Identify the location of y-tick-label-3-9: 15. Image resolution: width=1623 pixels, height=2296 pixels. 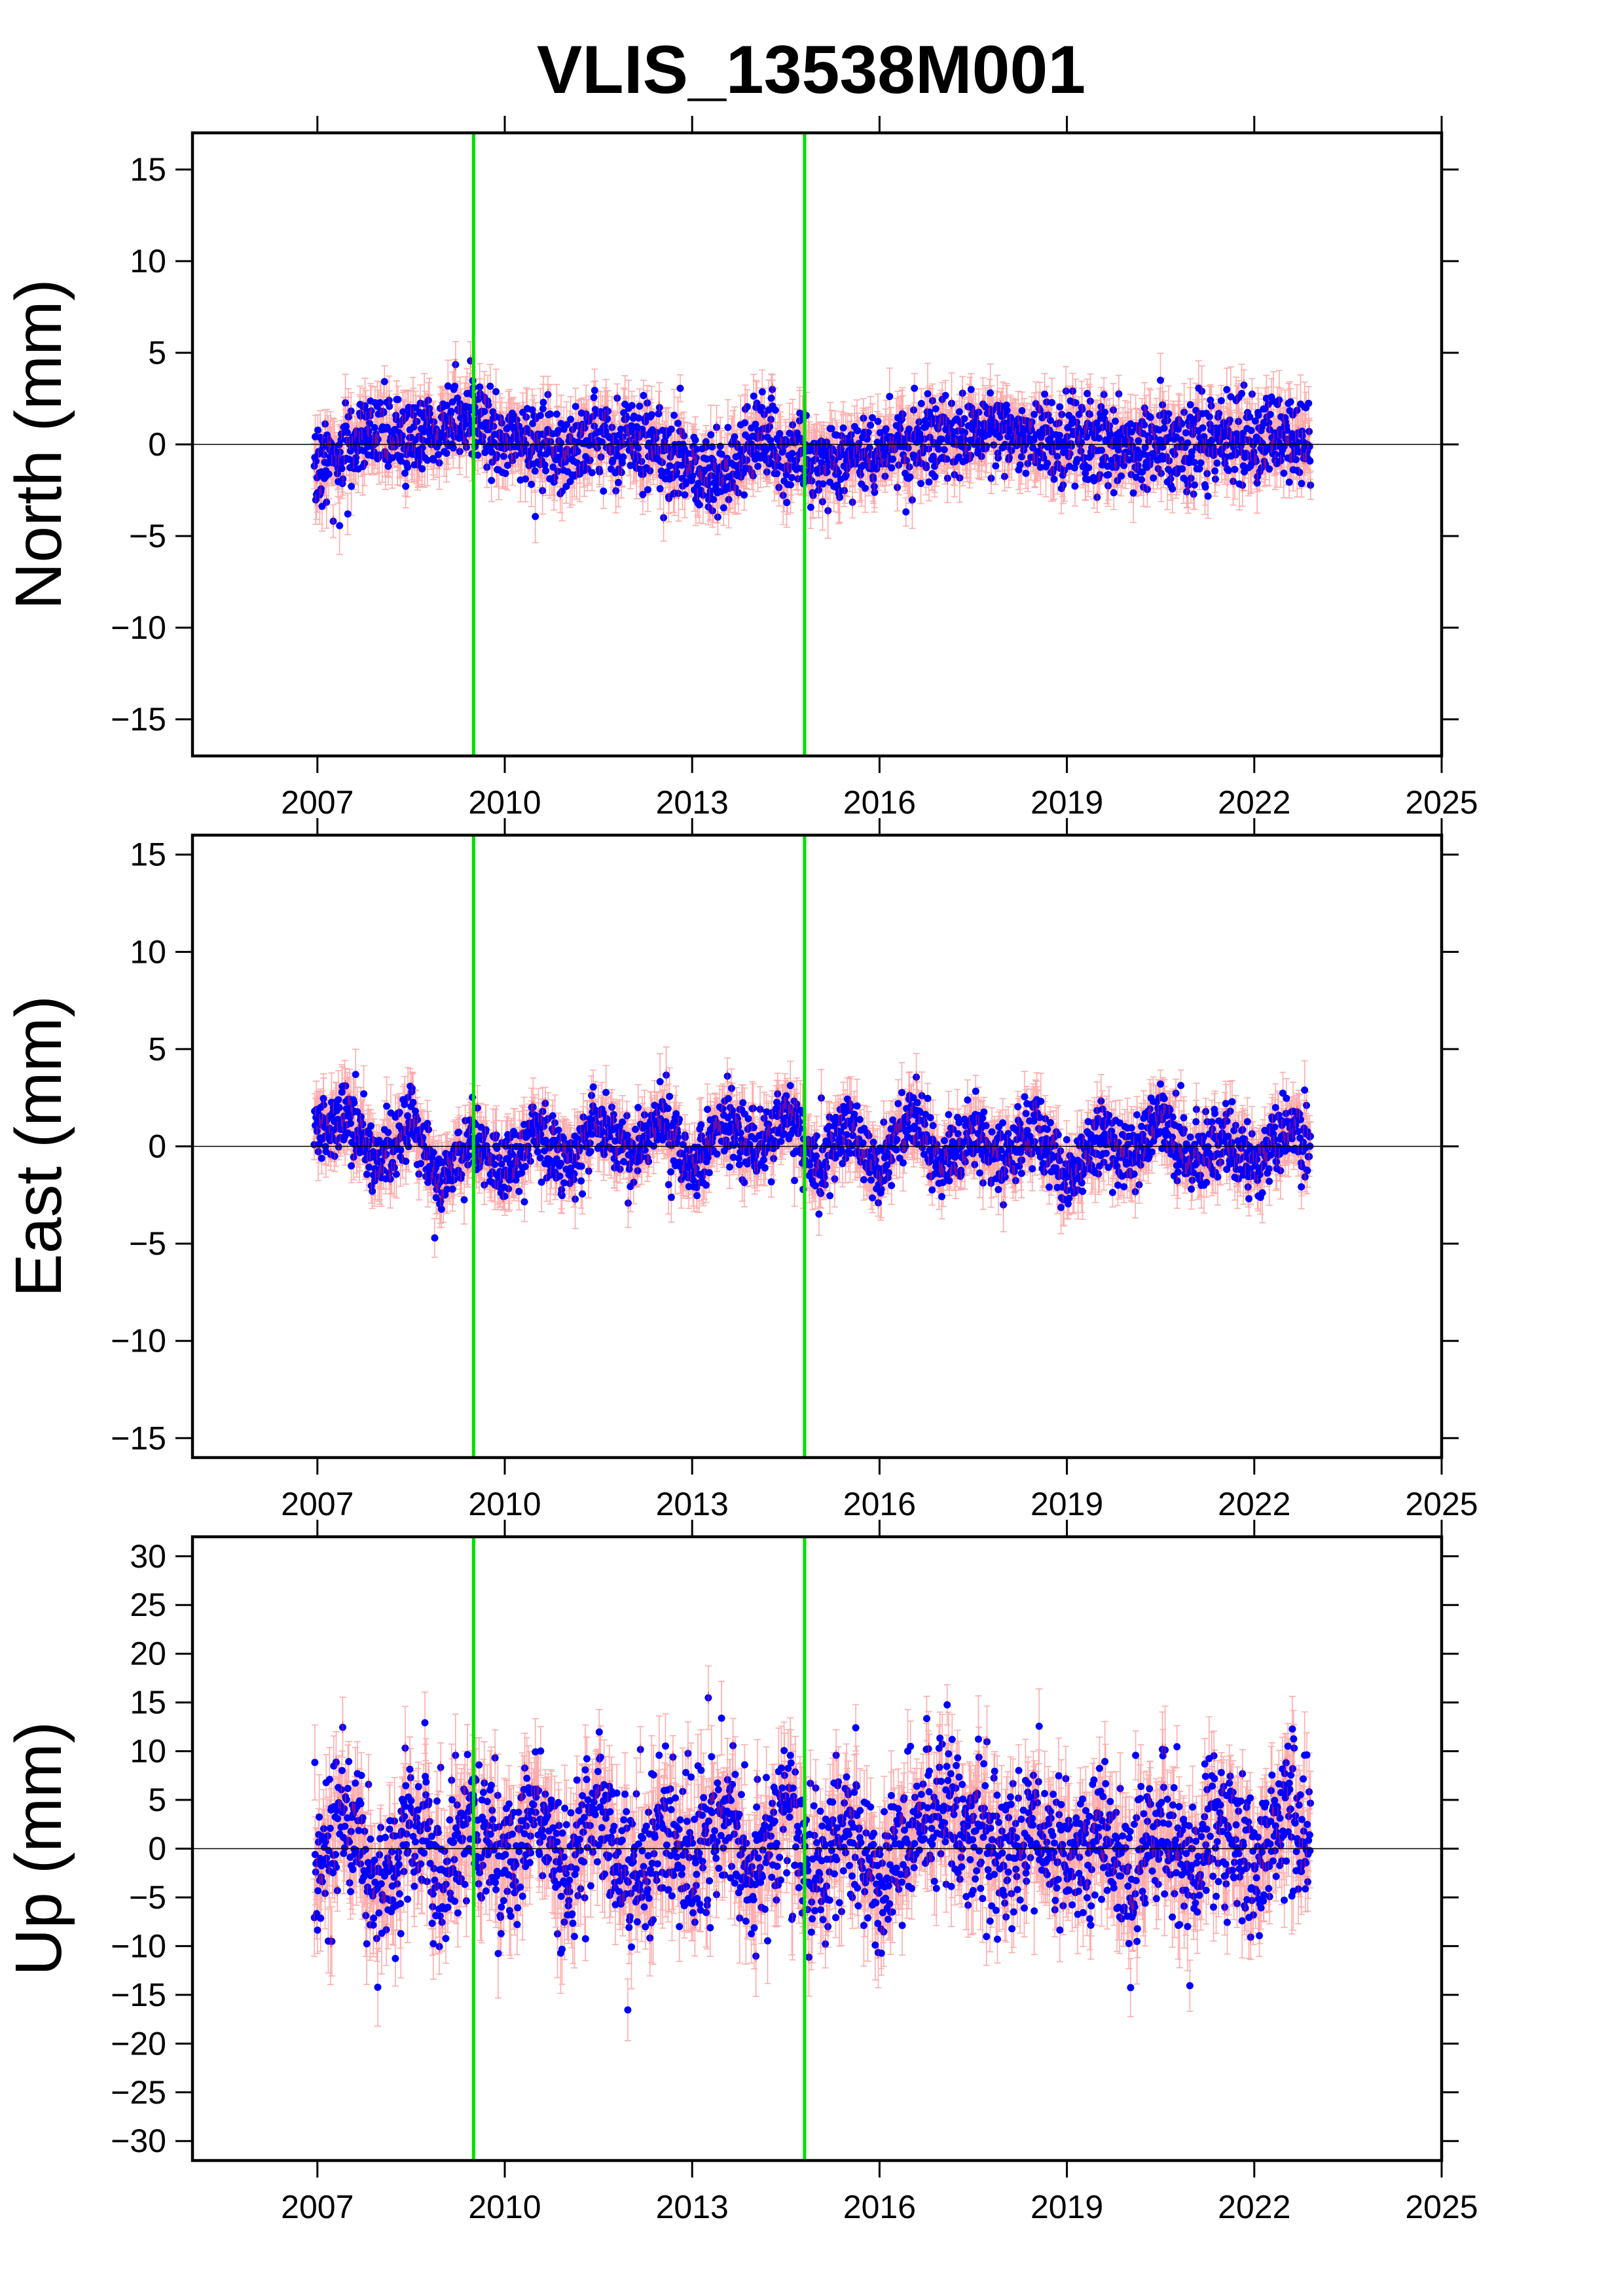
(148, 1702).